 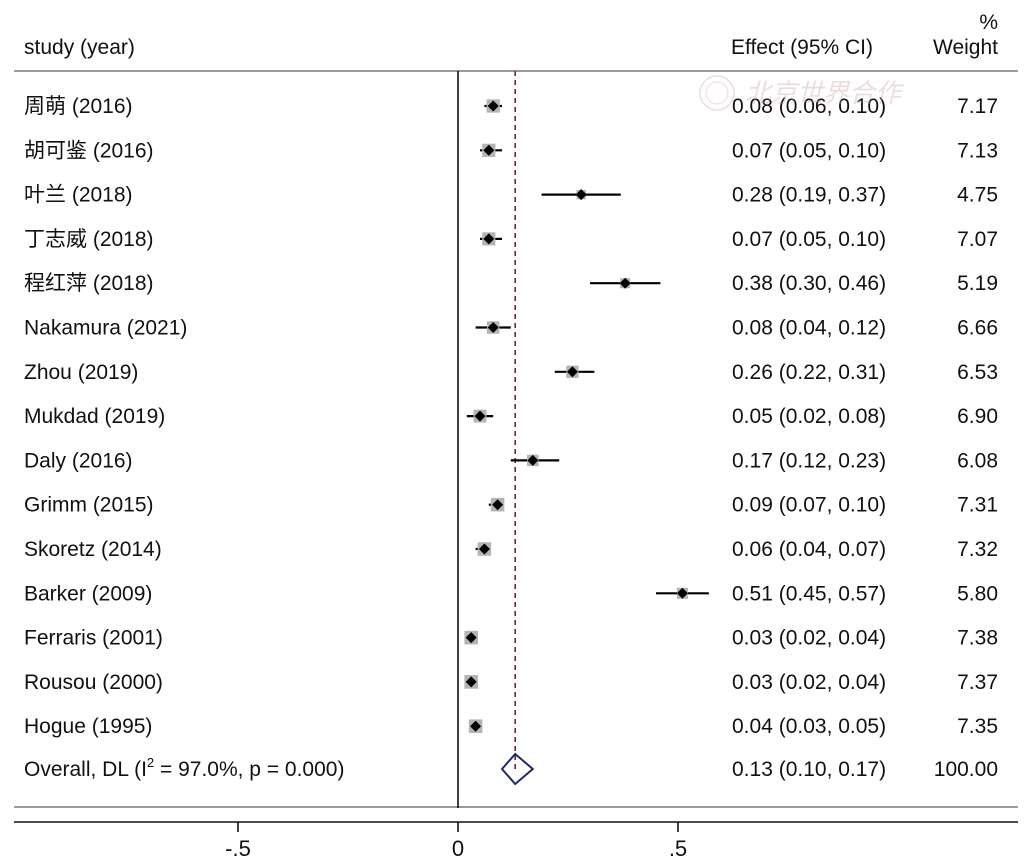 I want to click on study-label: Daly (2016), so click(x=78, y=460).